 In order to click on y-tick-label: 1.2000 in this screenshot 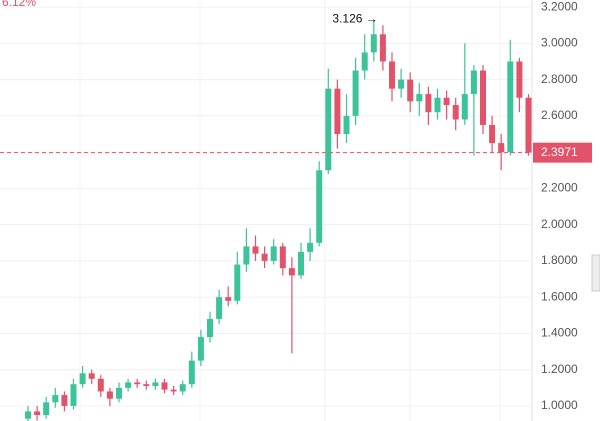, I will do `click(559, 369)`.